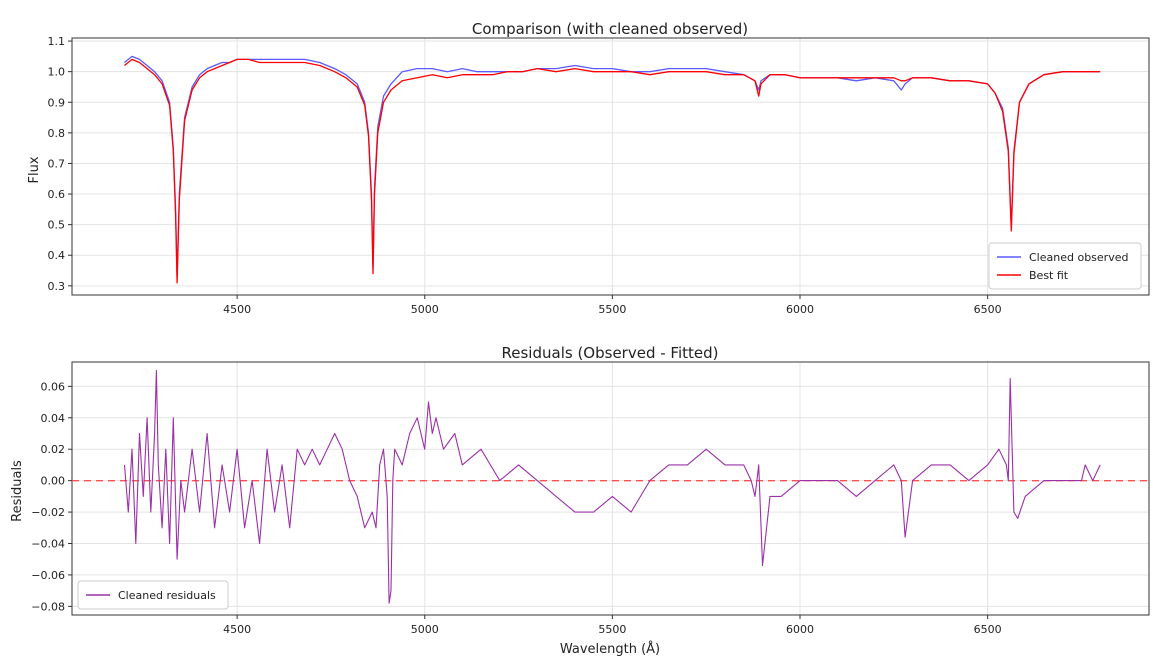 The height and width of the screenshot is (660, 1153). What do you see at coordinates (610, 29) in the screenshot?
I see `chart-title-top: Comparison (with cleaned observed)` at bounding box center [610, 29].